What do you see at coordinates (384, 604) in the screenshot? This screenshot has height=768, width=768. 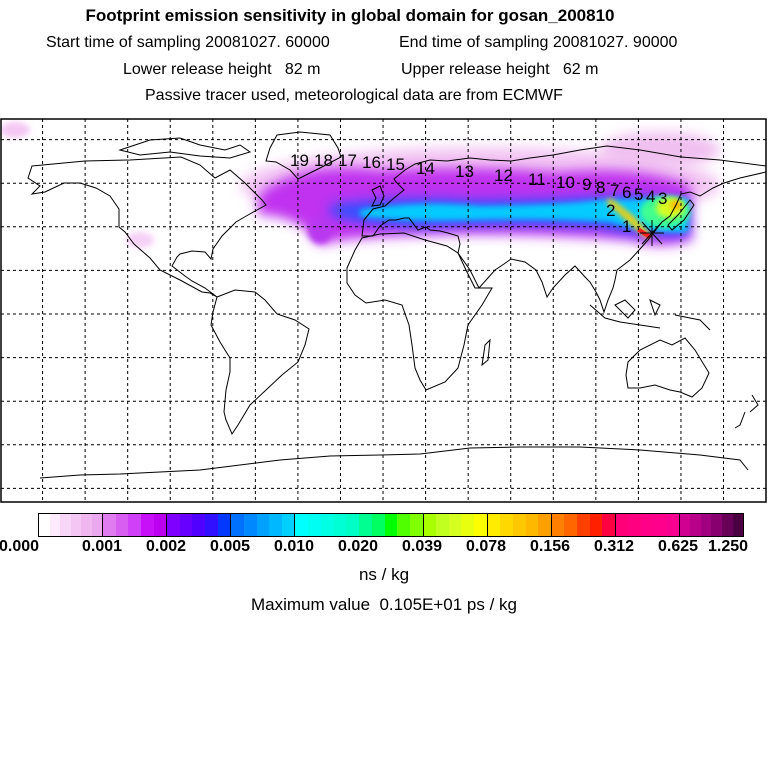 I see `maximum-value: Maximum value 0.105E+01 ps / kg` at bounding box center [384, 604].